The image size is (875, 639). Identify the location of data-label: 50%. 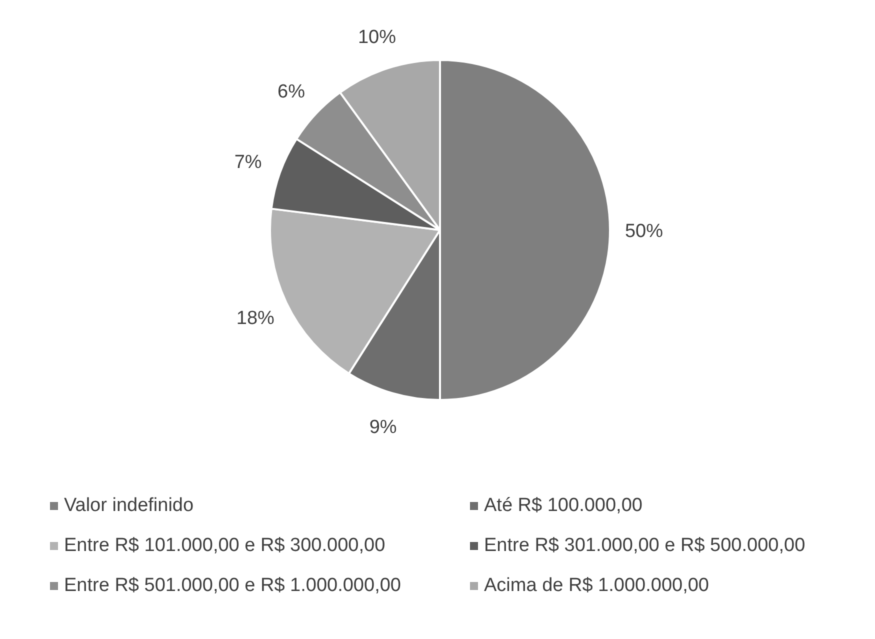
(644, 231).